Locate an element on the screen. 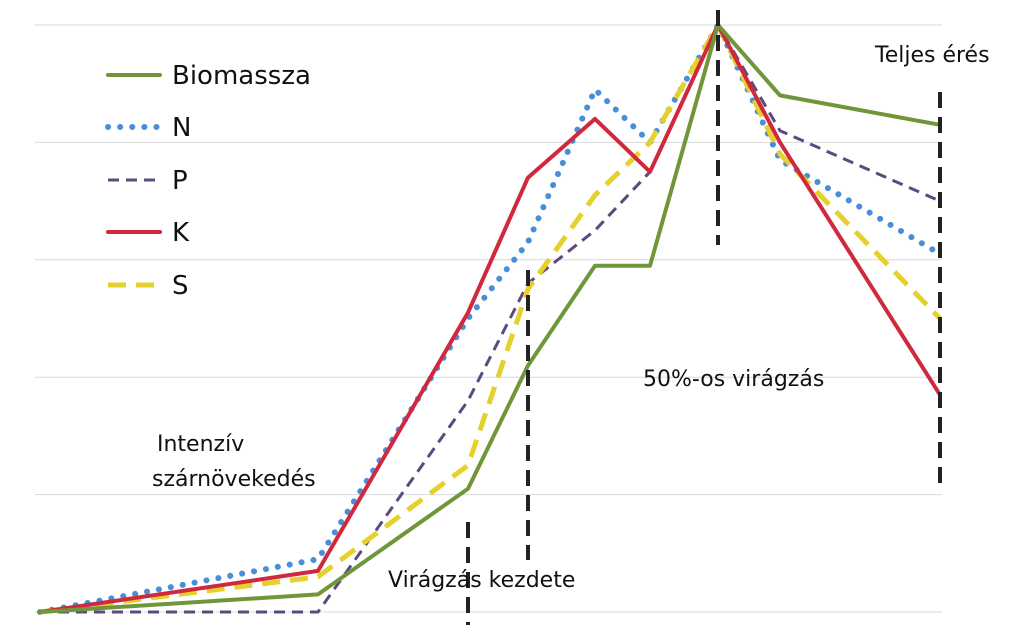  legend-item-s: S is located at coordinates (148, 286).